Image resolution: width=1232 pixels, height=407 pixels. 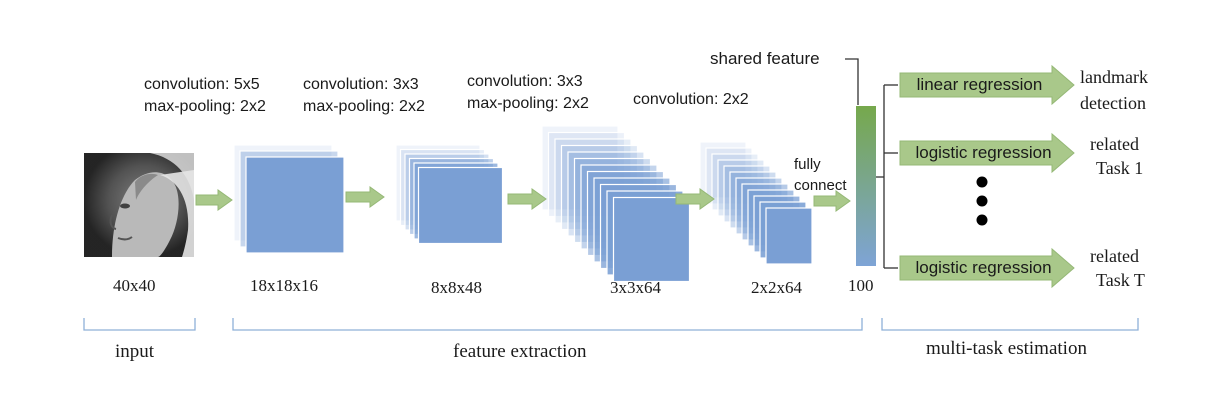 I want to click on arrow-conv4-fc, so click(x=832, y=201).